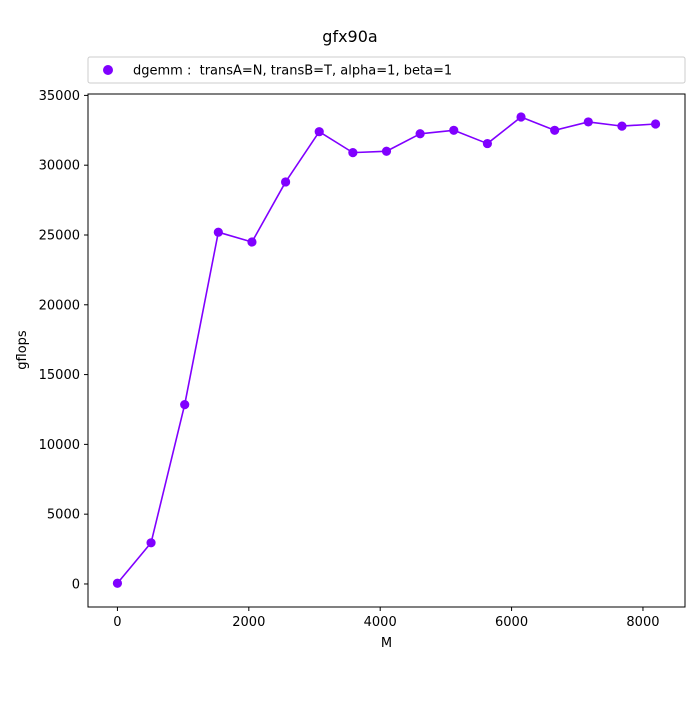  I want to click on y-tick-label: 10000, so click(59, 445).